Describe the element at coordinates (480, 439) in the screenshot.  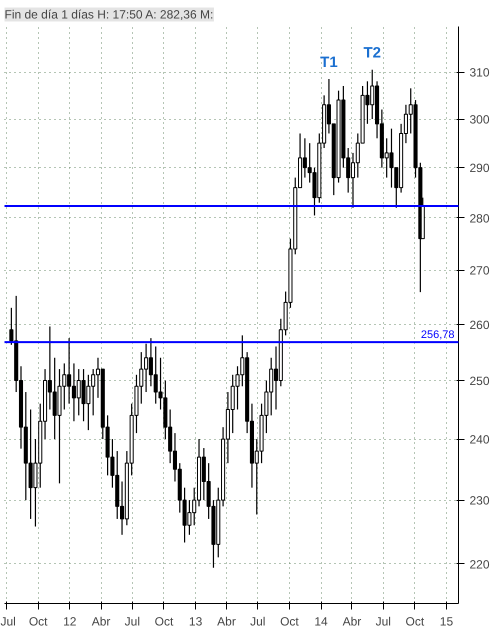
I see `y-tick-label: 240` at that location.